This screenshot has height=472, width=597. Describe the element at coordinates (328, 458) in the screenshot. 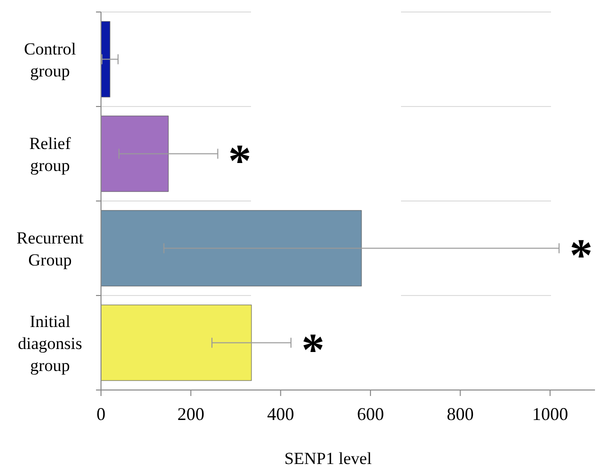

I see `x-axis-title: SENP1 level` at that location.